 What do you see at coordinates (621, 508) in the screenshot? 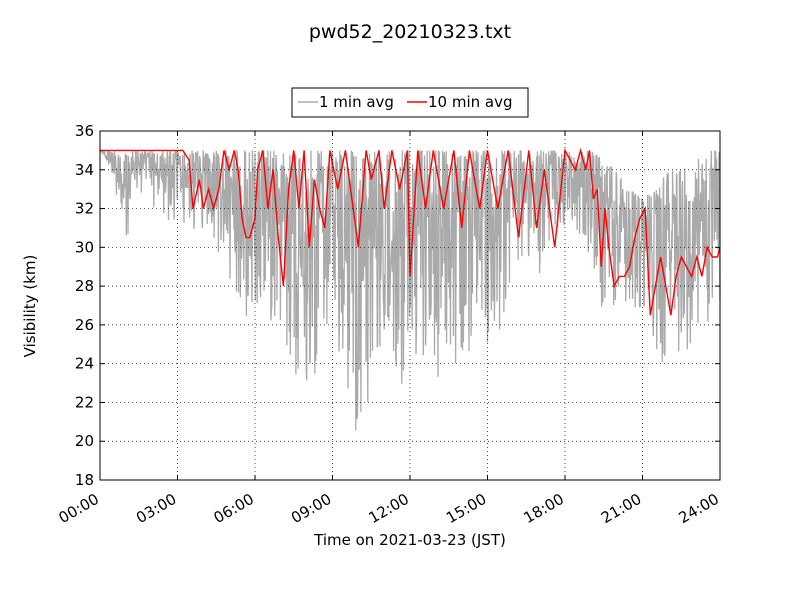
I see `x-tick-label: 21:00` at bounding box center [621, 508].